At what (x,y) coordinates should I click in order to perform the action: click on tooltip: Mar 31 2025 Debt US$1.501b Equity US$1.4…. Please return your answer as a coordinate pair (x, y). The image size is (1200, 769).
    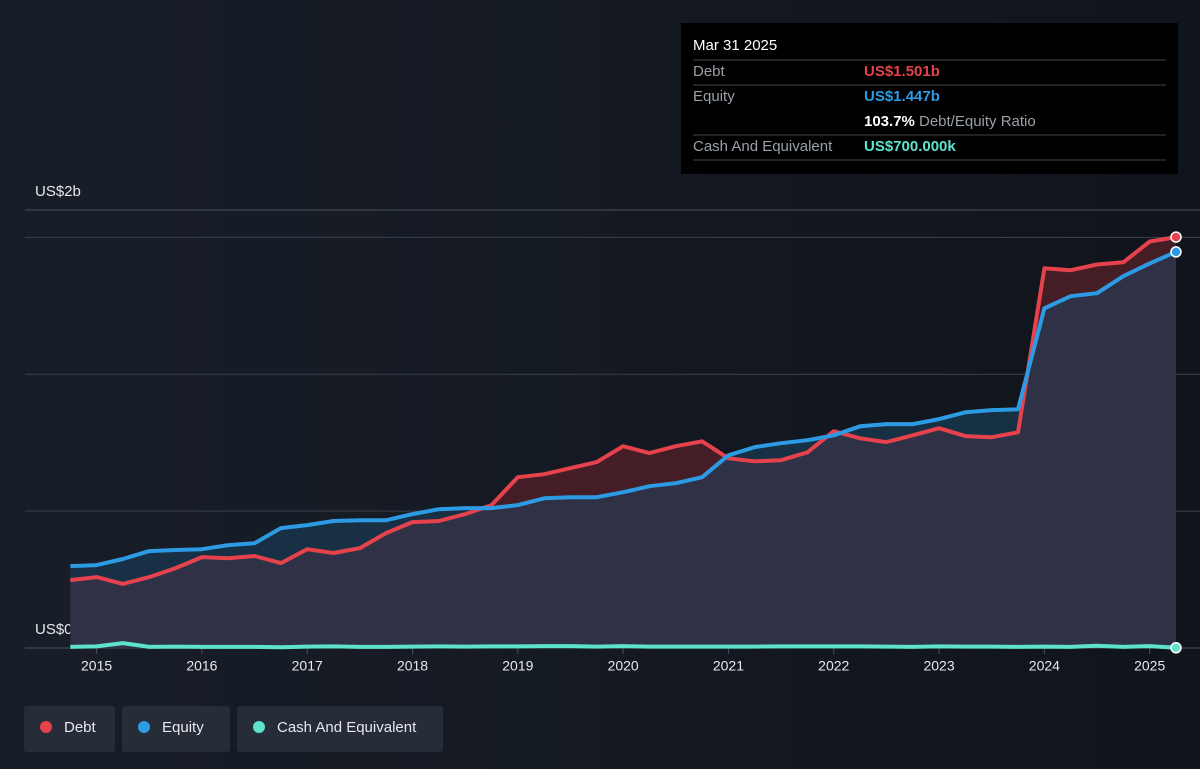
    Looking at the image, I should click on (929, 98).